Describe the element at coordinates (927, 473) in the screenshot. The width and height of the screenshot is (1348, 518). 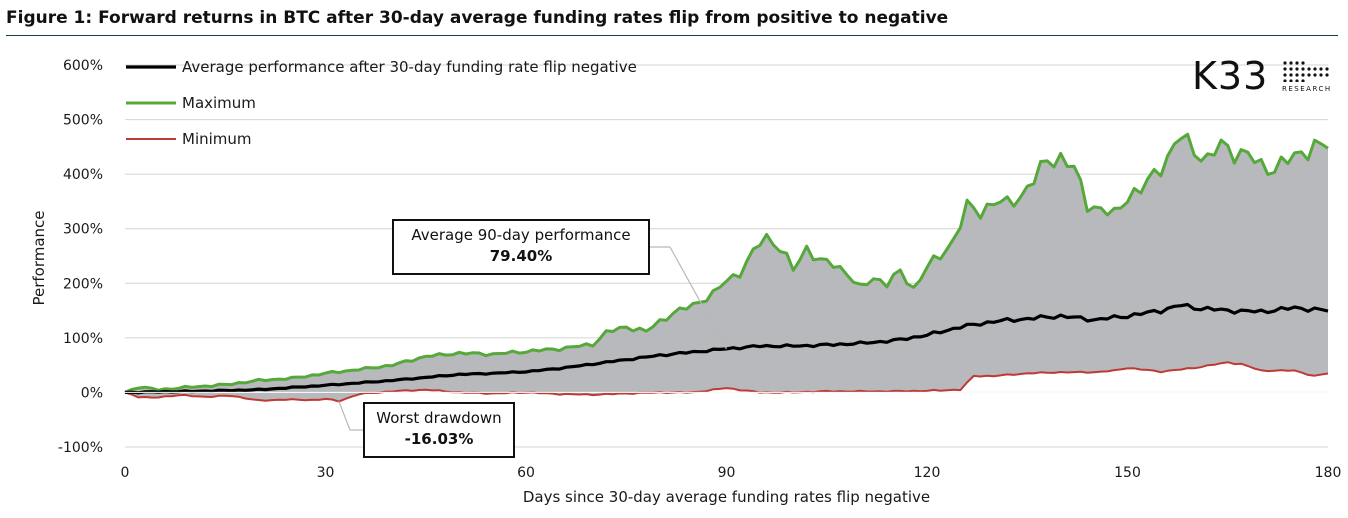
I see `x-tick-label: 120` at that location.